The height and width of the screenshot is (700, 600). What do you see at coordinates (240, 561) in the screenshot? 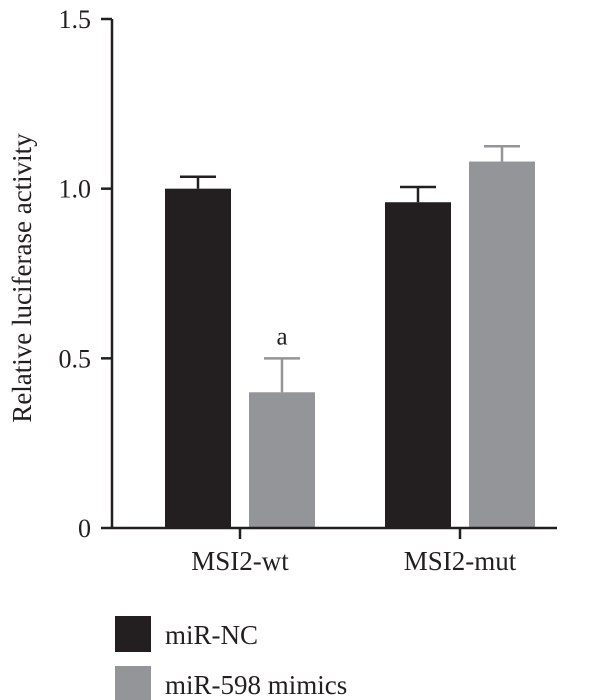
I see `x-category-label: MSI2-wt` at bounding box center [240, 561].